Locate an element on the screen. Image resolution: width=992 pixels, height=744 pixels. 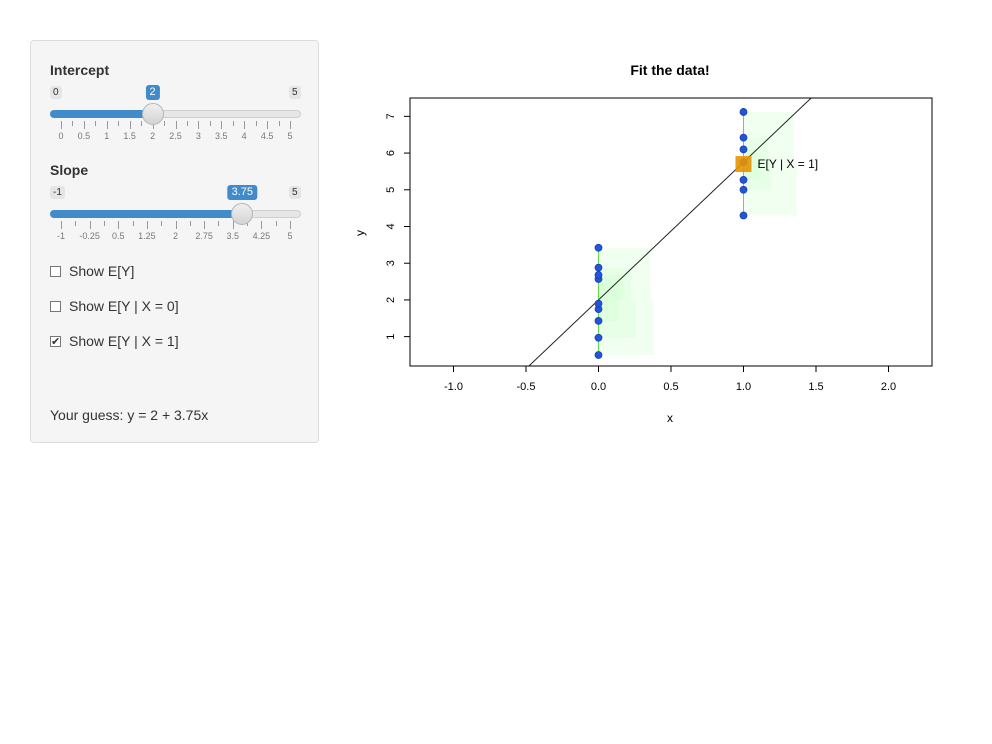
slider-tick-label: 4.25 is located at coordinates (261, 236).